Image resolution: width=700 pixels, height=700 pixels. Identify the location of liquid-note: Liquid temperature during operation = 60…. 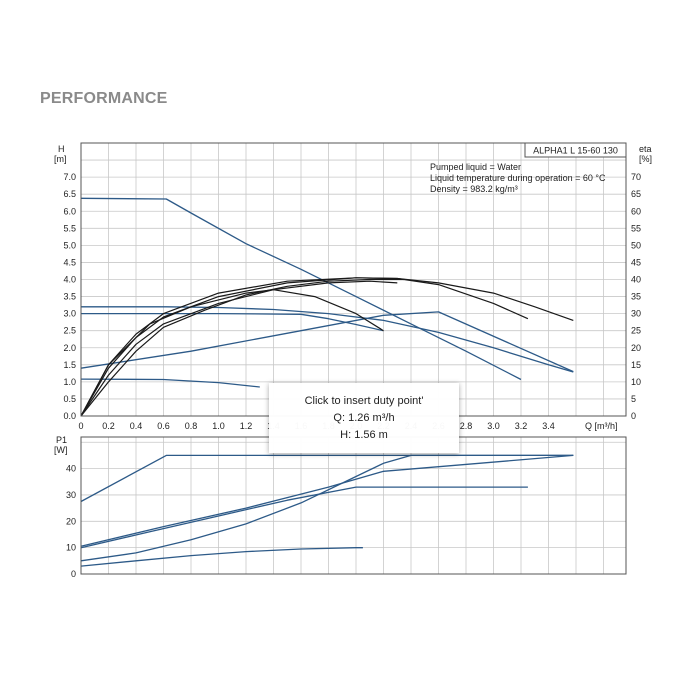
(518, 178).